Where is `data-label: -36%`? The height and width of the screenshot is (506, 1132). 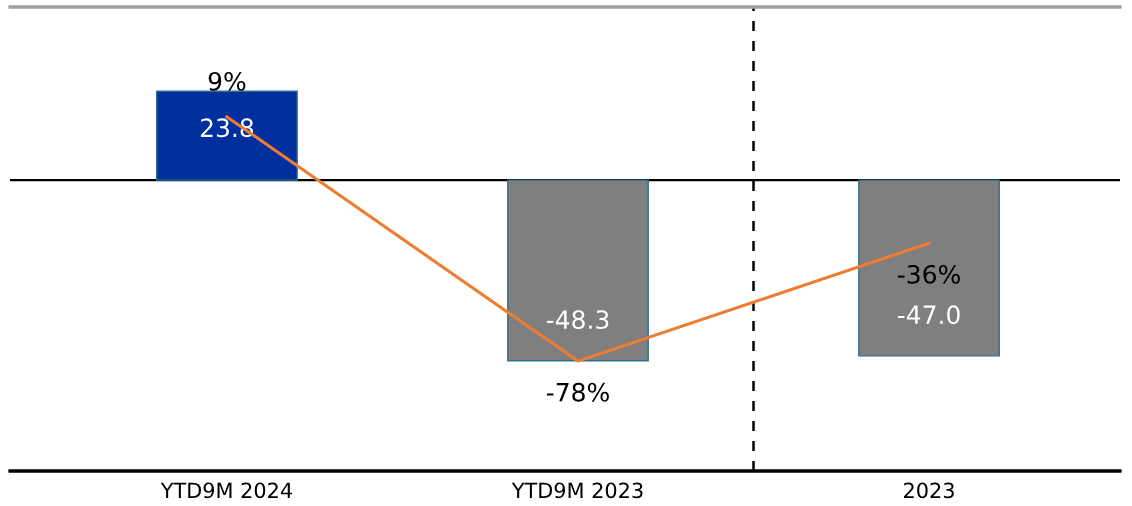
data-label: -36% is located at coordinates (928, 274).